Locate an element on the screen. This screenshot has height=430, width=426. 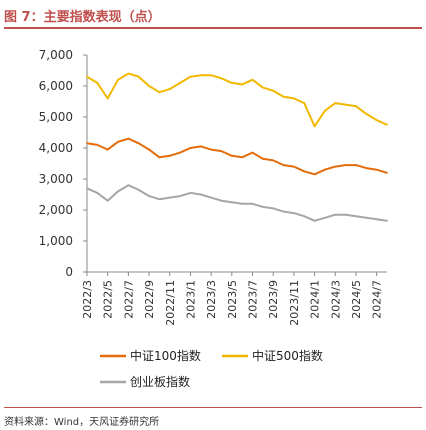
chart-title: 图 7：主要指数表现（点） is located at coordinates (82, 17).